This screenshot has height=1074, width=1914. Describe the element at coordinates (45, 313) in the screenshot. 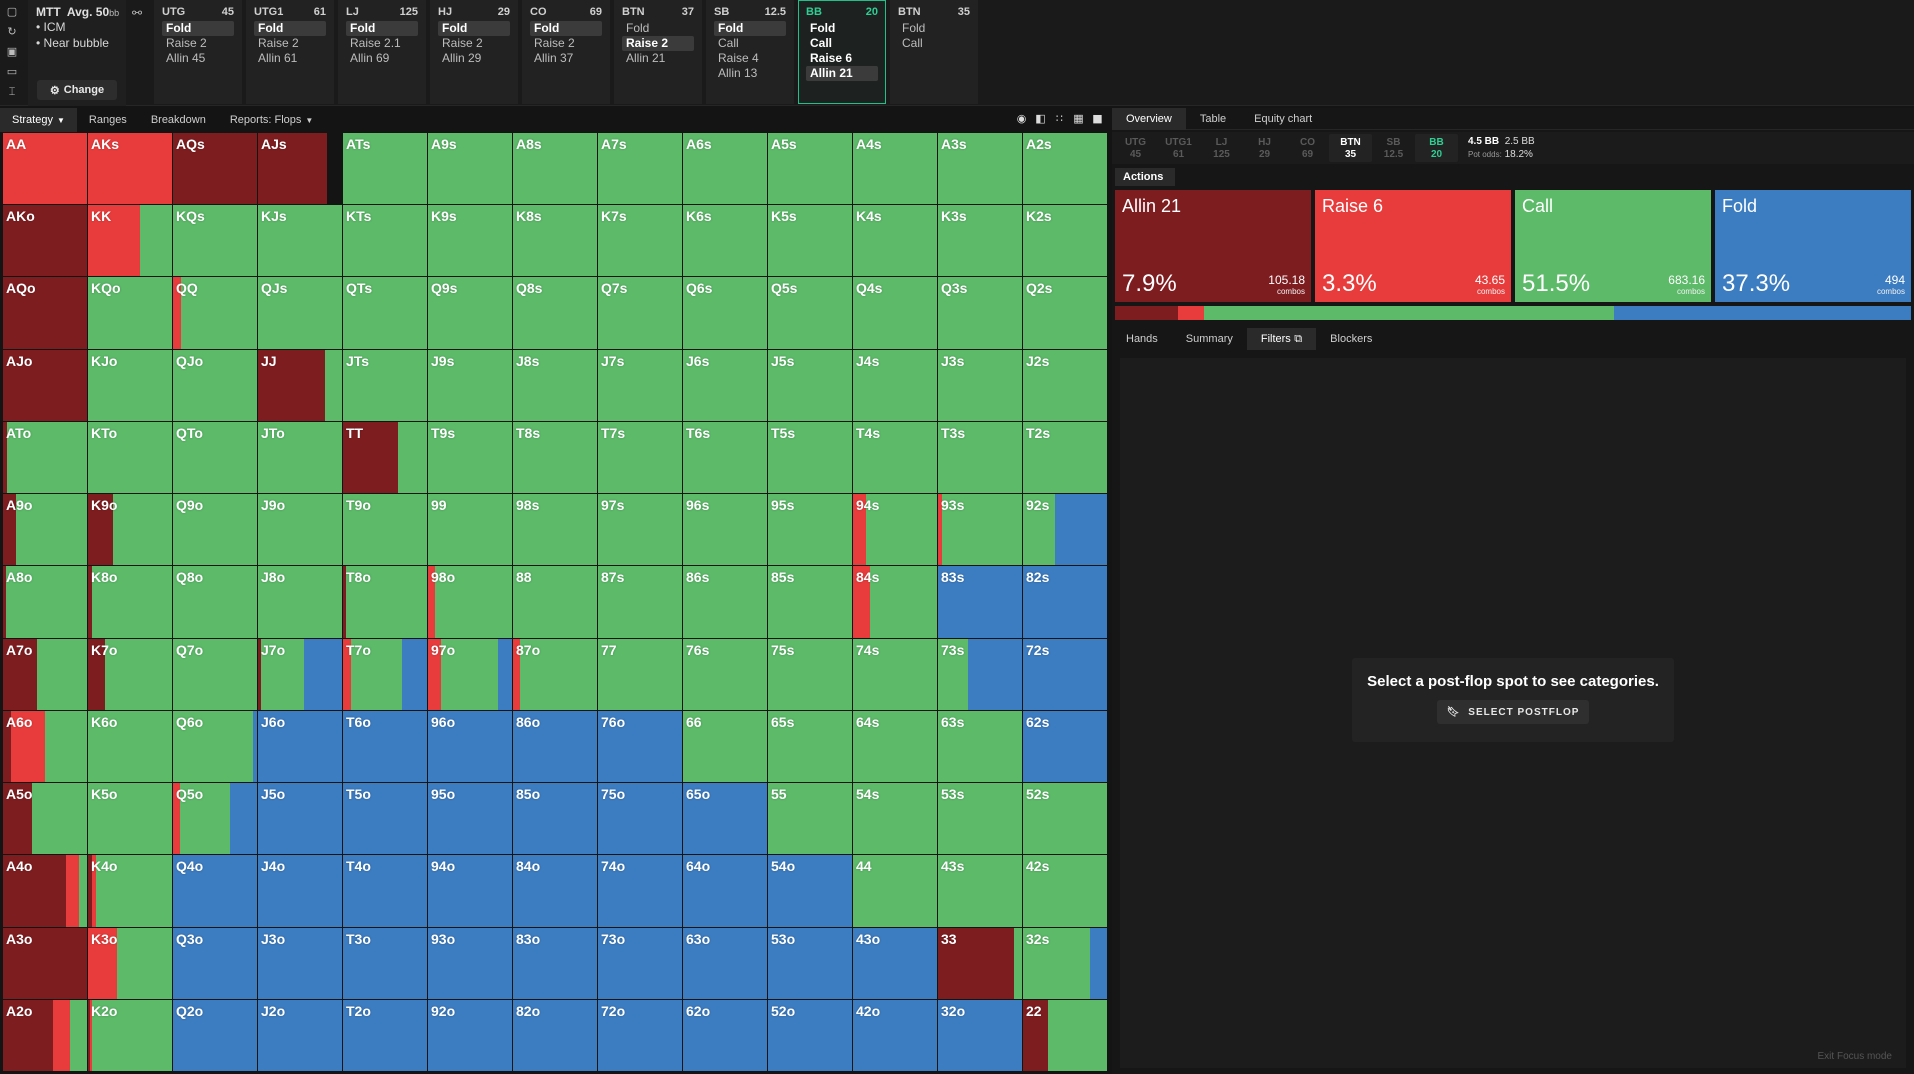

I see `hand-cell-aqo: AQo` at that location.